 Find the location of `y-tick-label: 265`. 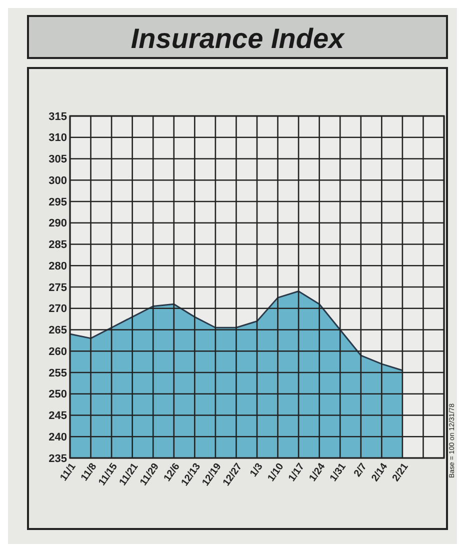

y-tick-label: 265 is located at coordinates (57, 330).